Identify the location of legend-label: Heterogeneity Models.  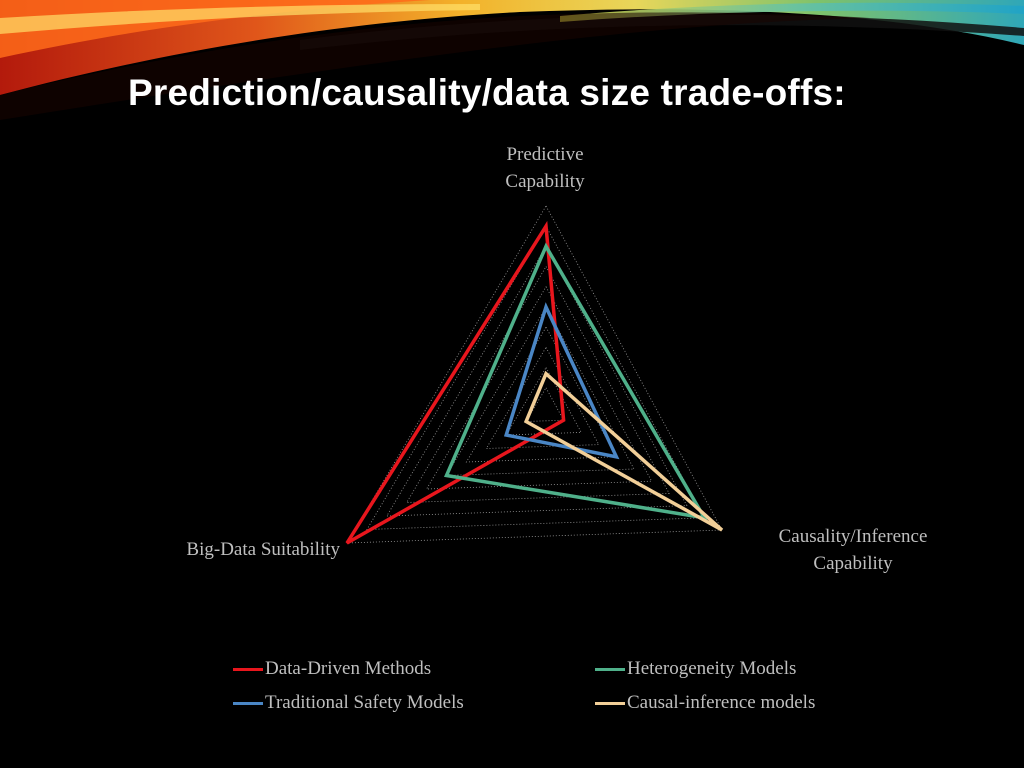
(712, 668).